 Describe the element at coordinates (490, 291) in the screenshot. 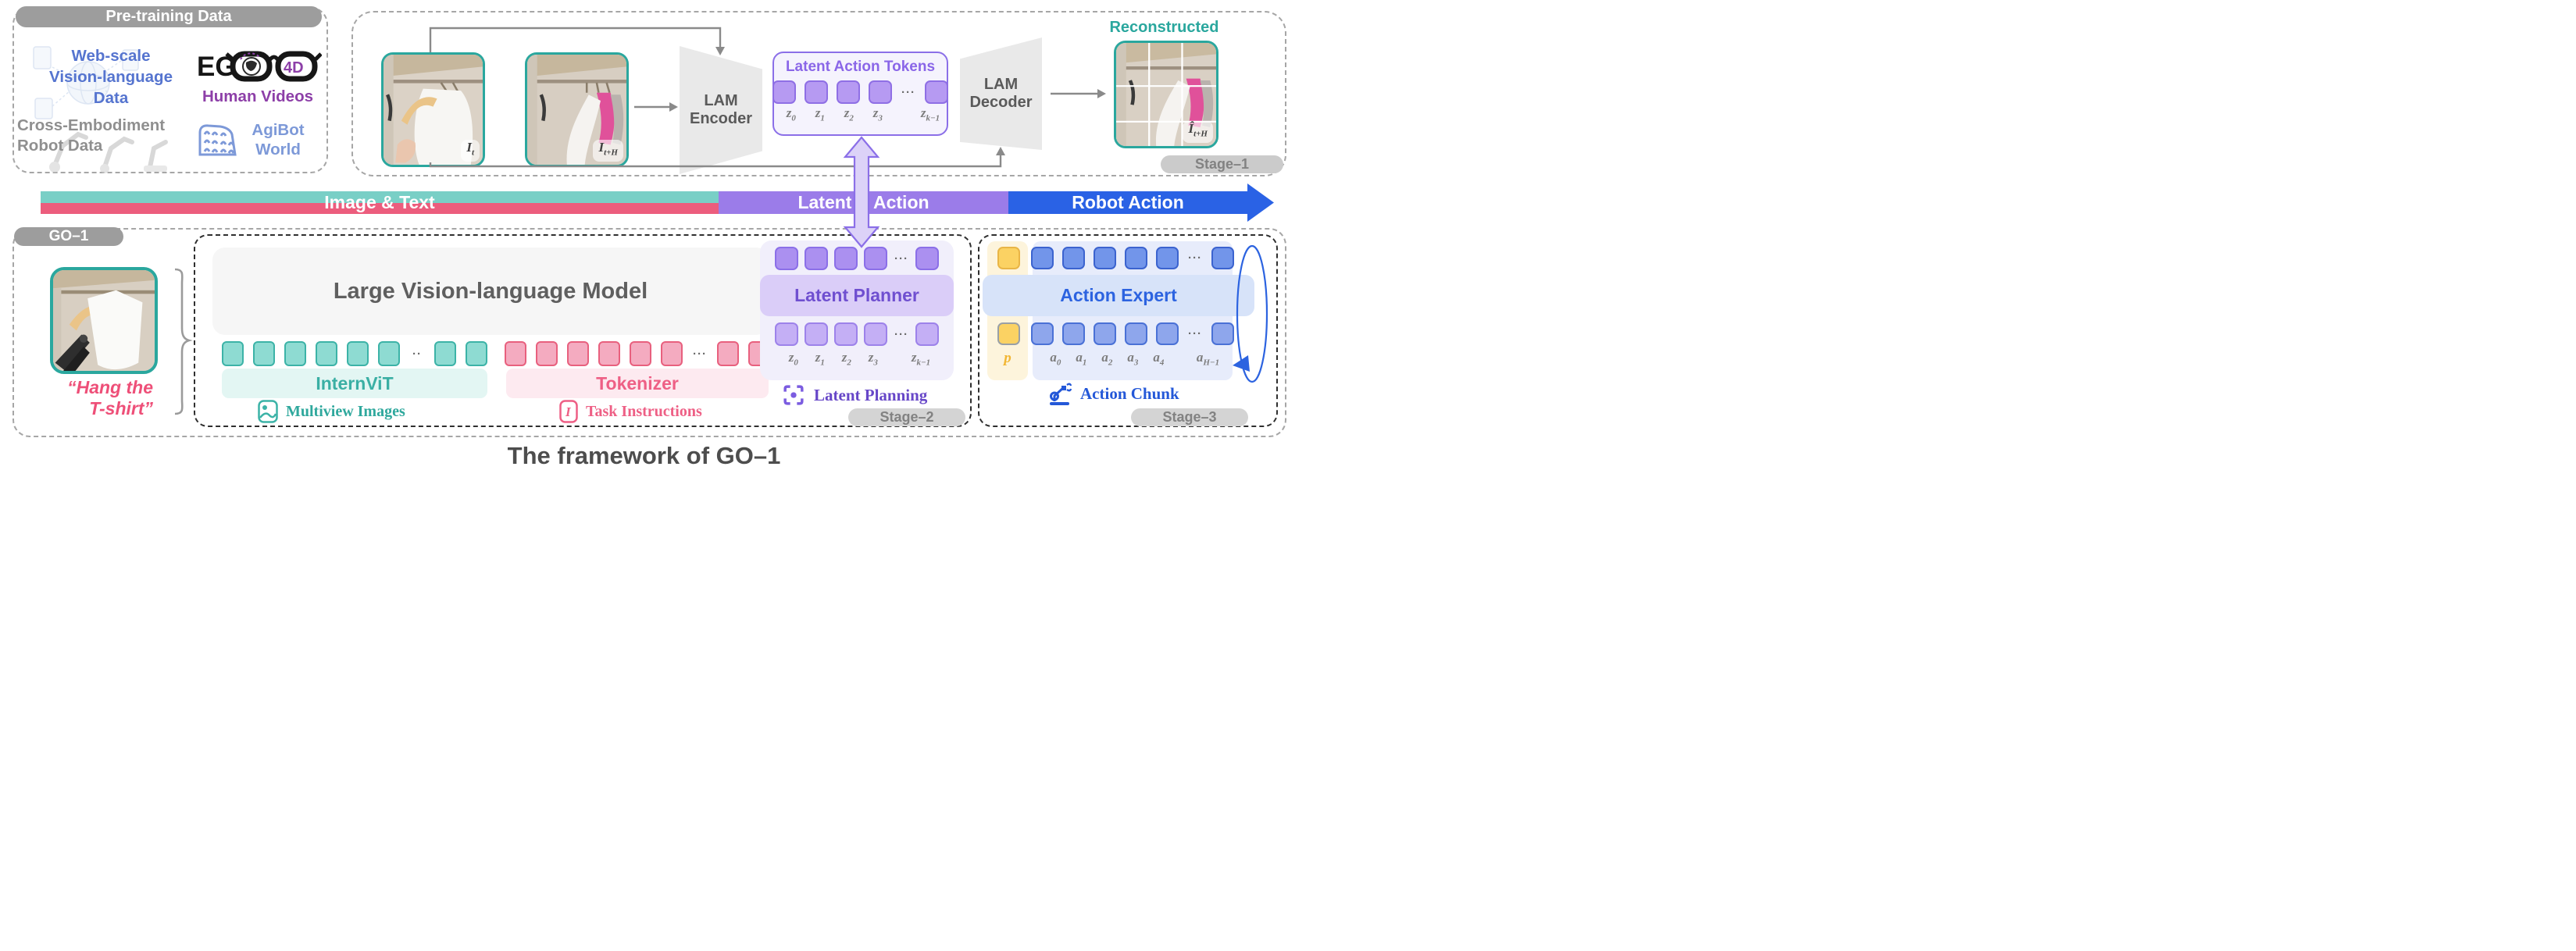

I see `lvlm-box: Large Vision-language Model` at that location.